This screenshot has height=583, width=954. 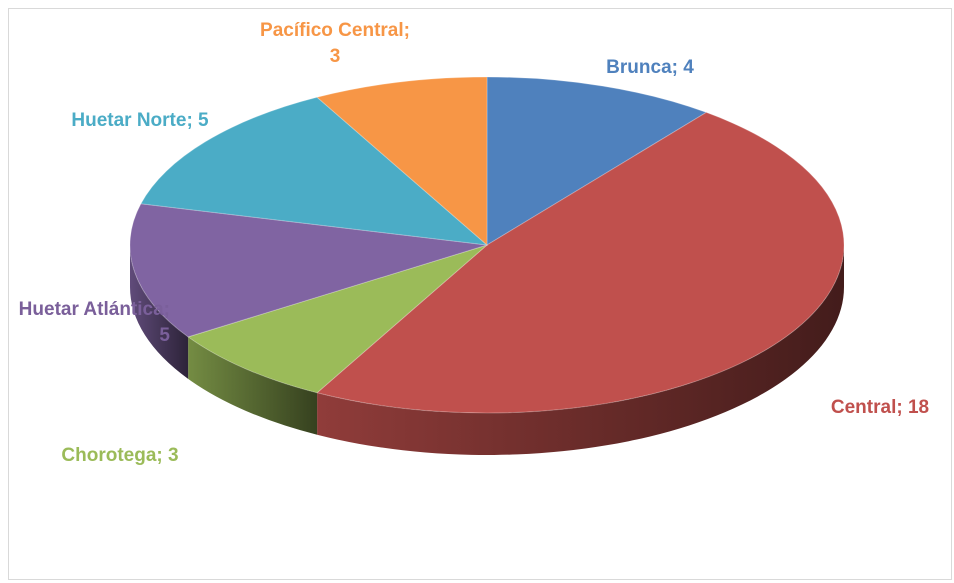 I want to click on data-label: Huetar Norte; 5, so click(x=140, y=120).